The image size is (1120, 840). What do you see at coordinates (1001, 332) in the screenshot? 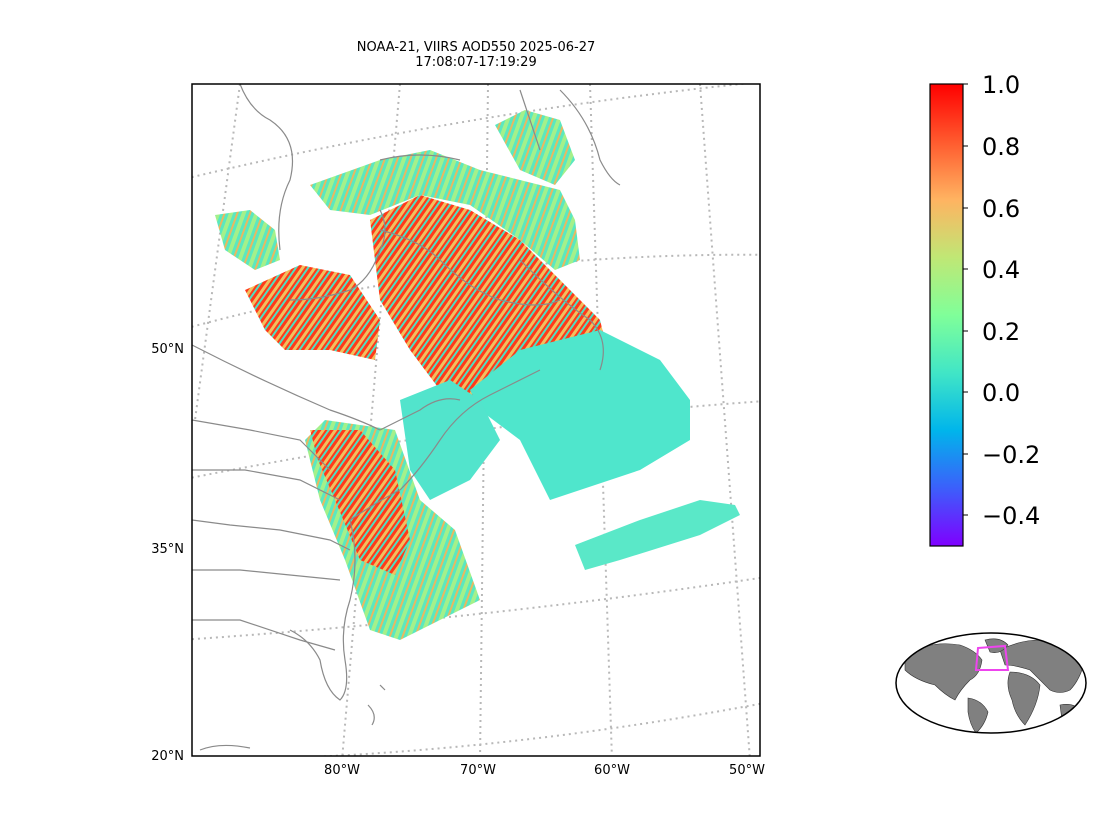
I see `colorbar-tick-label: 0.2` at bounding box center [1001, 332].